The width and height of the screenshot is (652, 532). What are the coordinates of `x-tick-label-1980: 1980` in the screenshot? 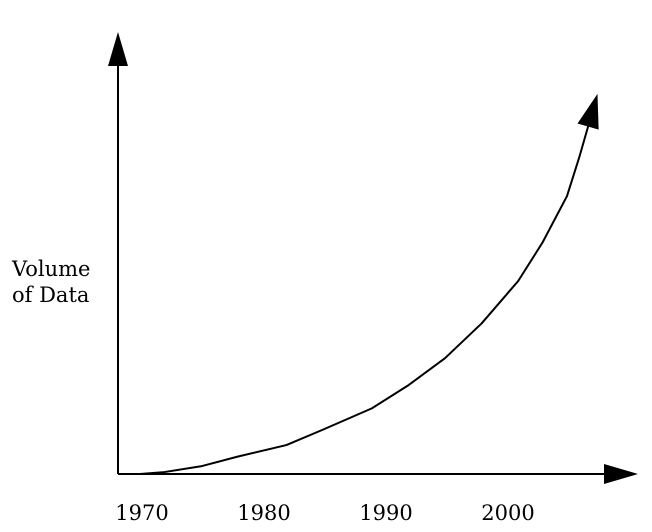 It's located at (263, 513).